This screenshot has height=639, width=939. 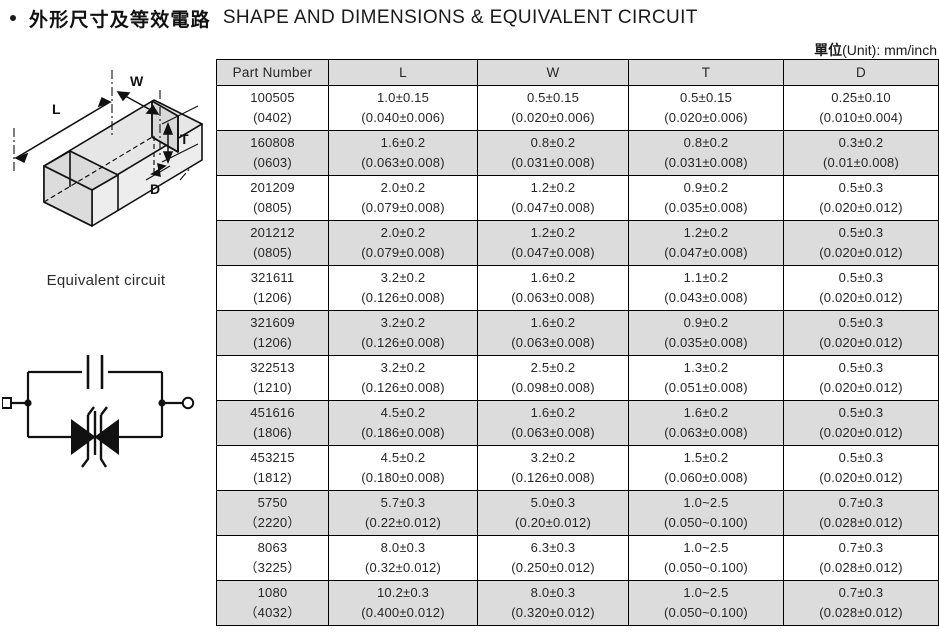 I want to click on cell-dimension-d: 0.3±0.2 (0.01±0.008), so click(x=861, y=153).